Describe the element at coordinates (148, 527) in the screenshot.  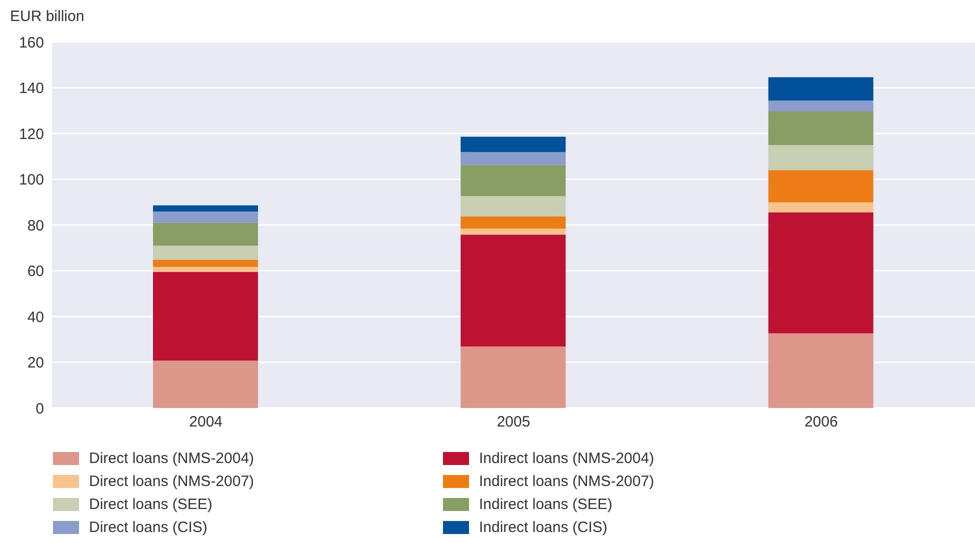
I see `legend-label: Direct loans (CIS)` at that location.